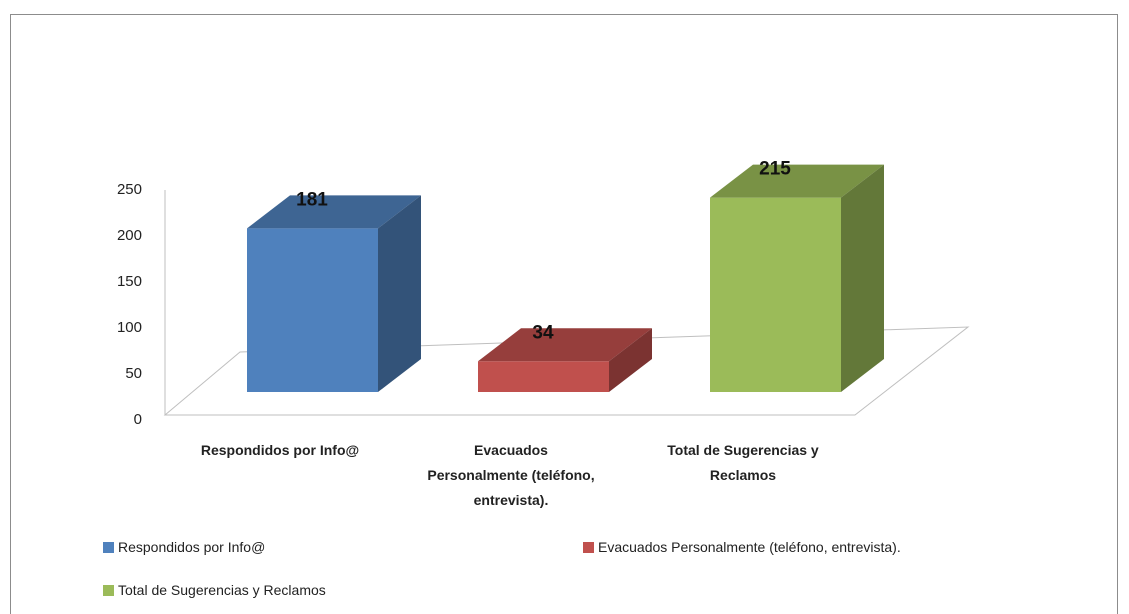 The width and height of the screenshot is (1129, 614). Describe the element at coordinates (133, 373) in the screenshot. I see `y-tick-label: 50` at that location.